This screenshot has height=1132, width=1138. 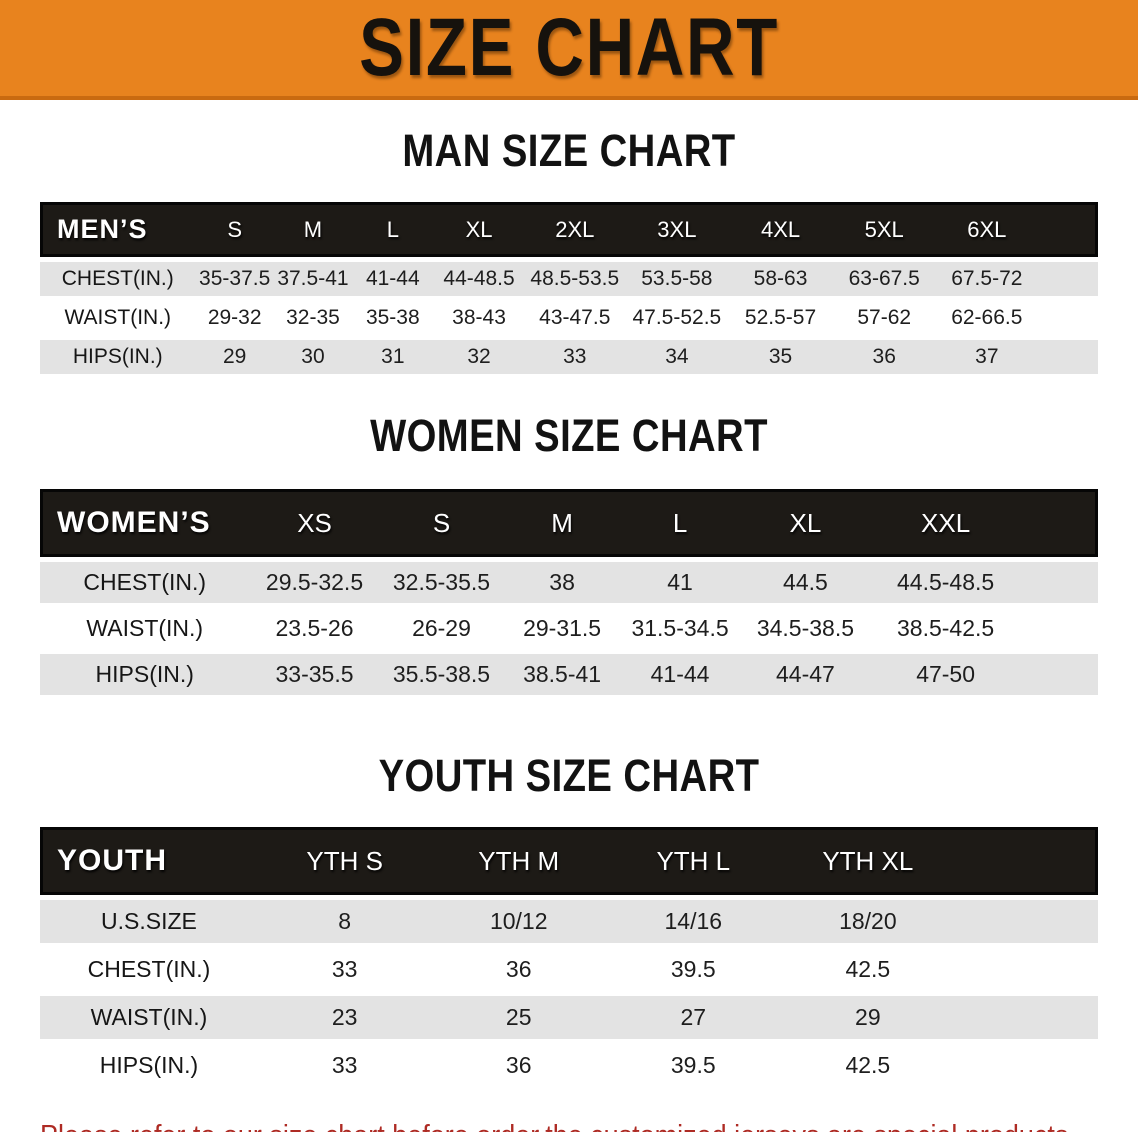 What do you see at coordinates (393, 357) in the screenshot?
I see `value-cell: 31` at bounding box center [393, 357].